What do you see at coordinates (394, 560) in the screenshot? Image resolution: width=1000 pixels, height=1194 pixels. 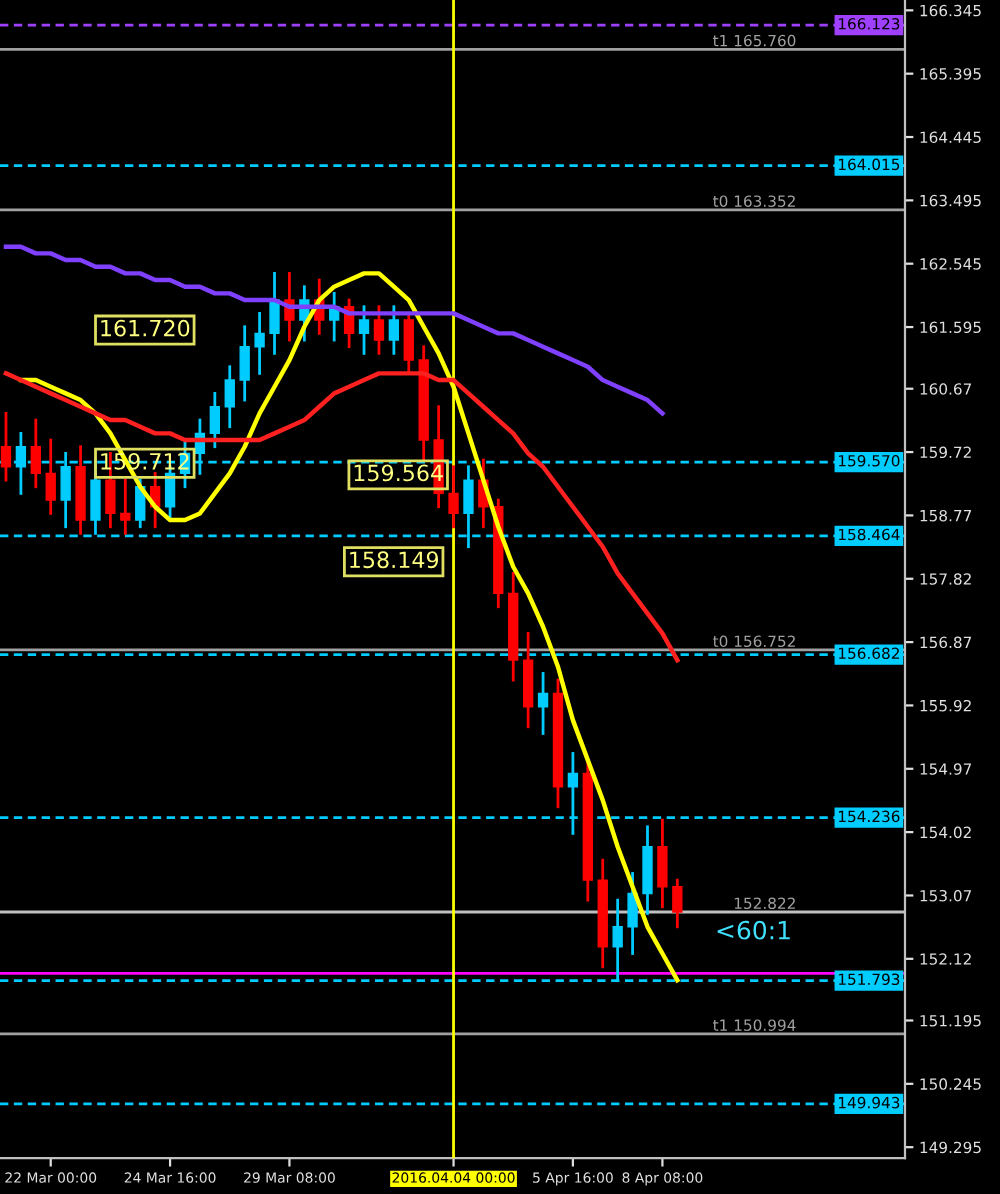 I see `annotation: 158.149` at bounding box center [394, 560].